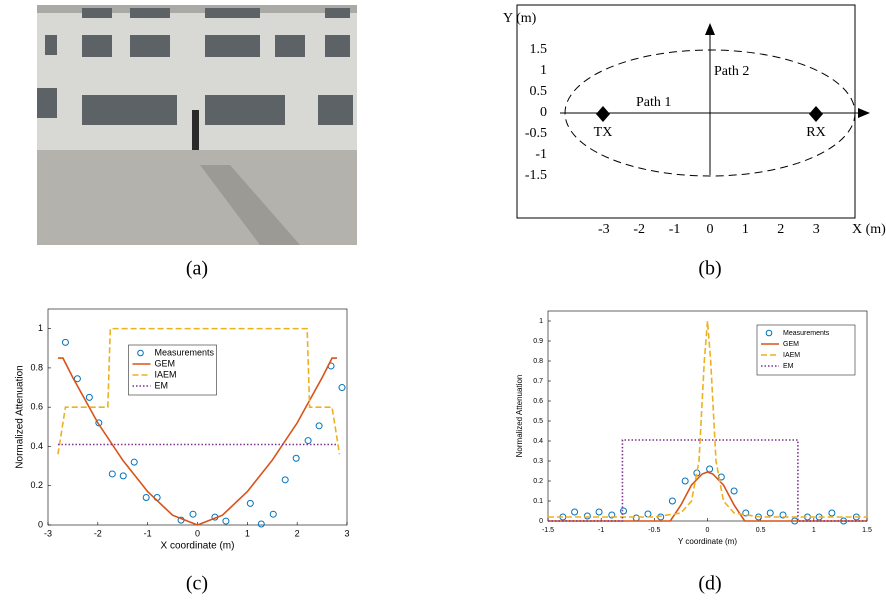 This screenshot has height=602, width=886. What do you see at coordinates (769, 333) in the screenshot?
I see `legend-marker` at bounding box center [769, 333].